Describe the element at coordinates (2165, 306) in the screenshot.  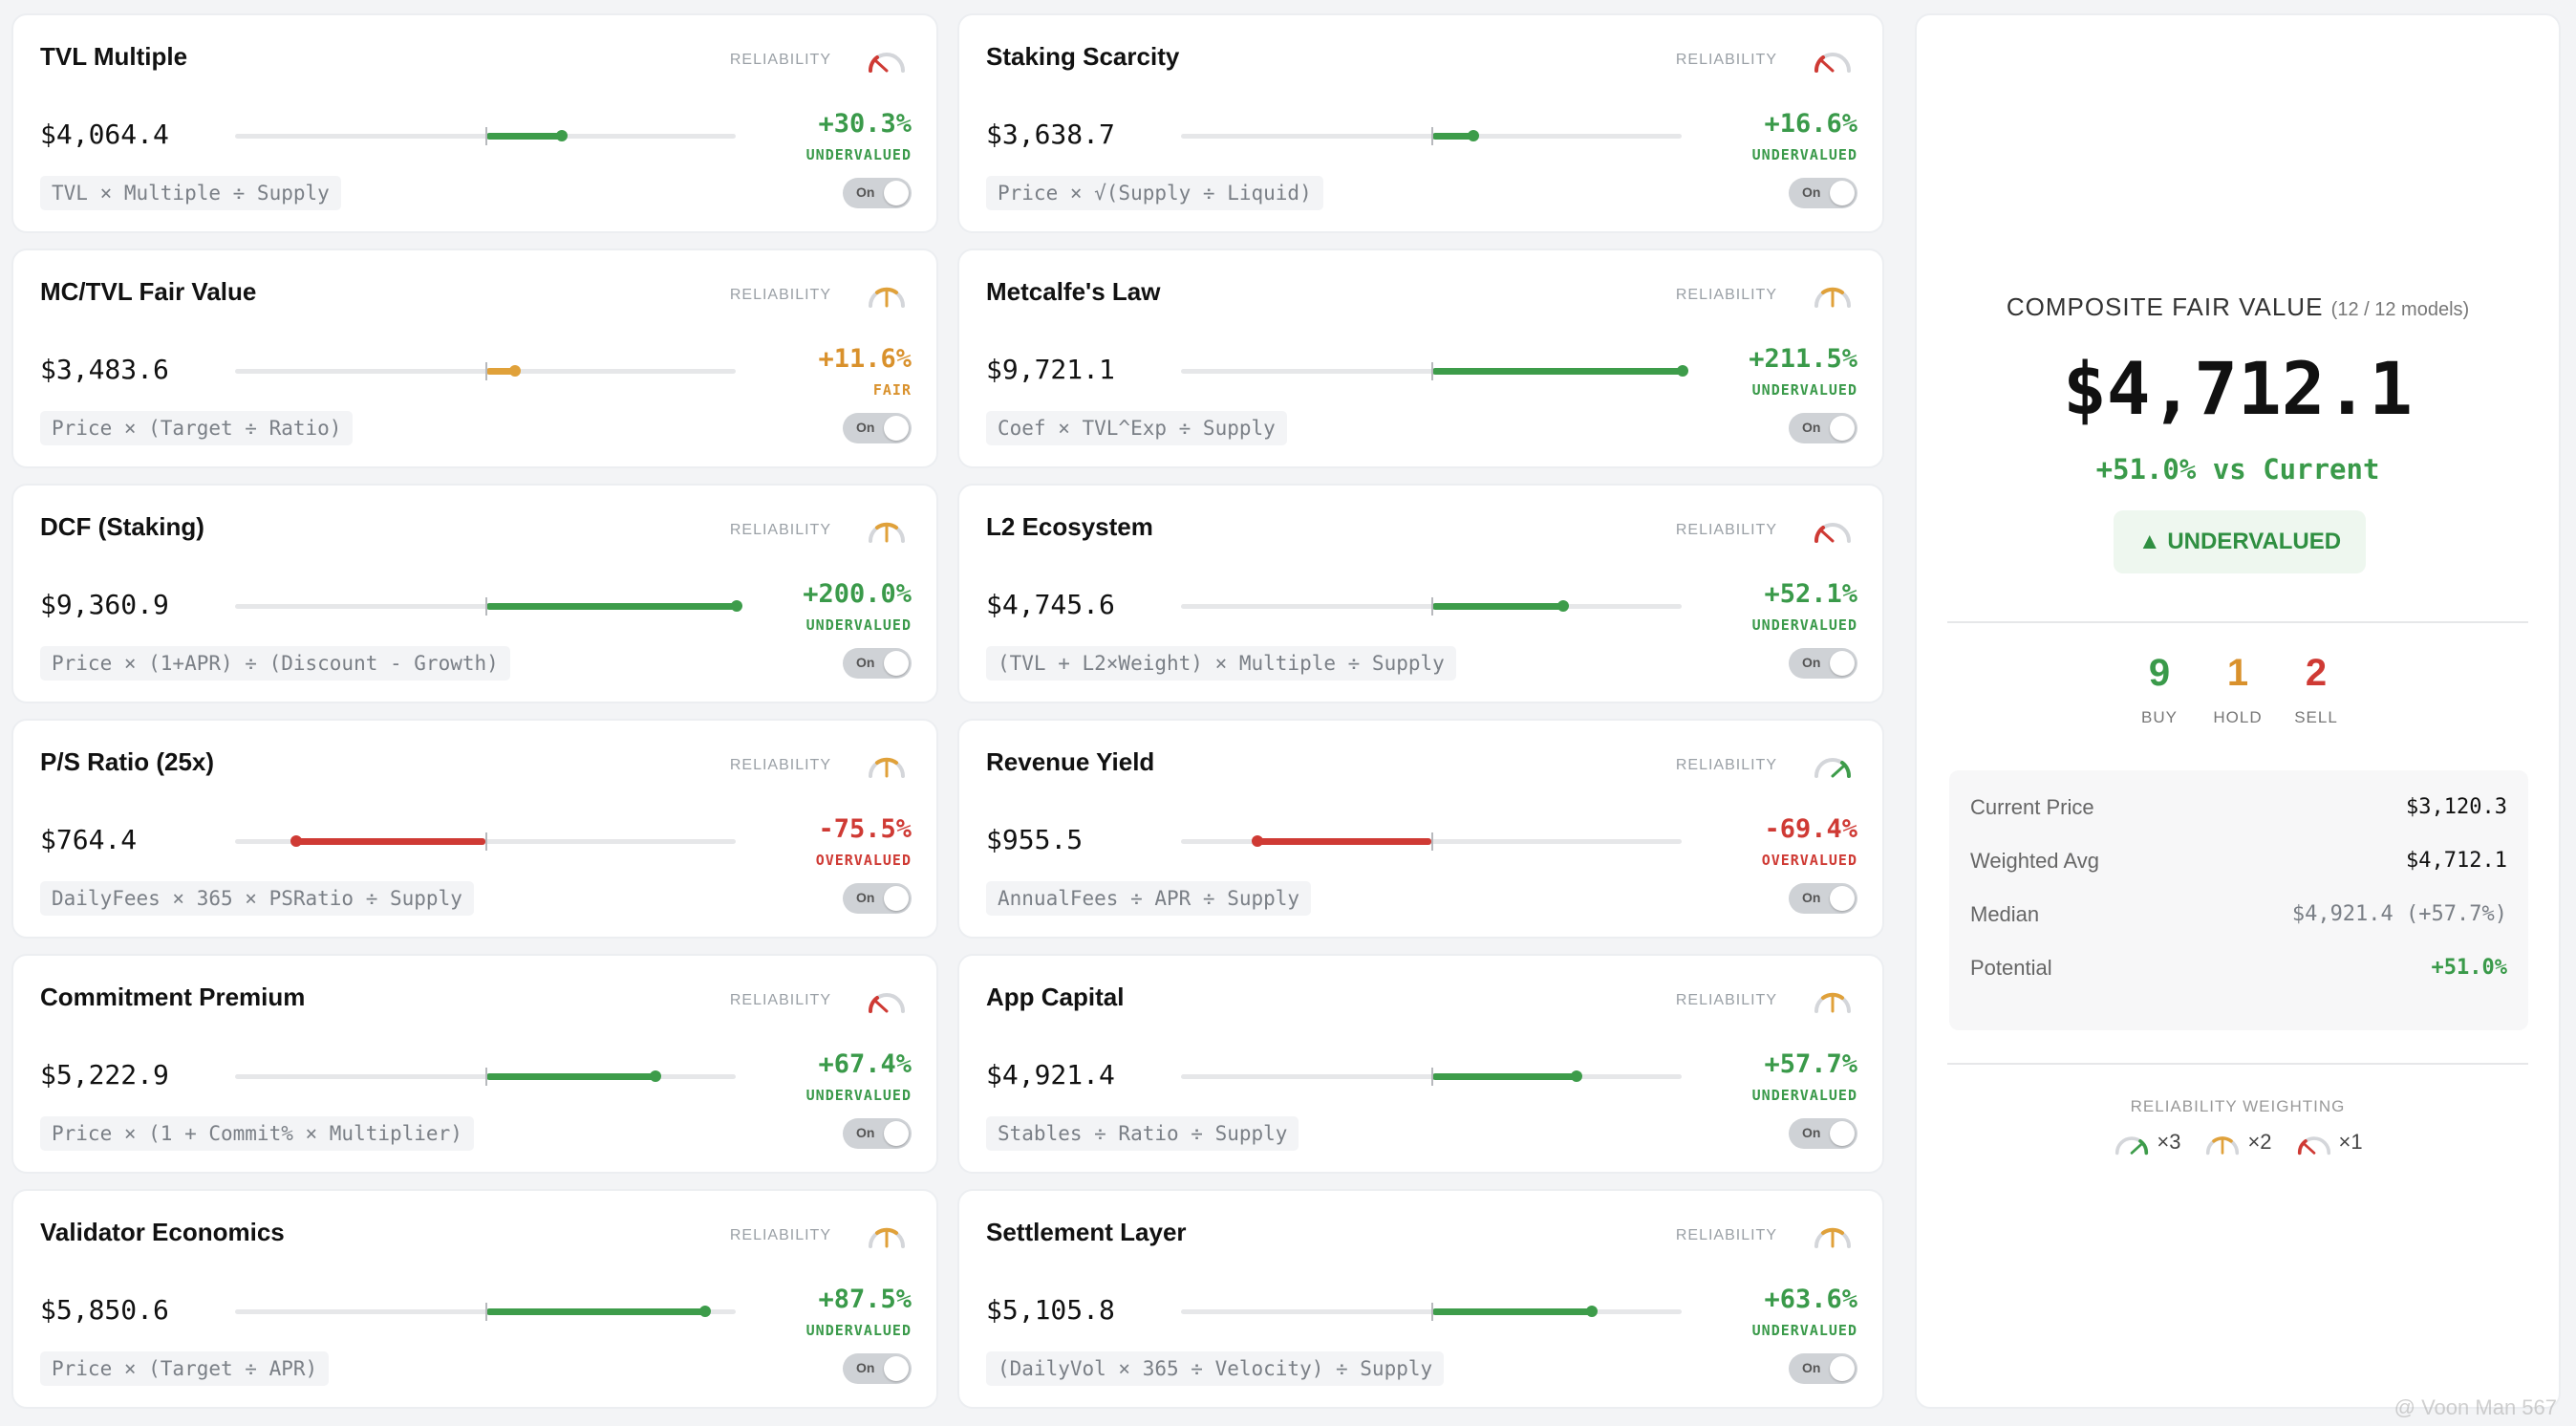
I see `composite-title-text: COMPOSITE FAIR VALUE` at that location.